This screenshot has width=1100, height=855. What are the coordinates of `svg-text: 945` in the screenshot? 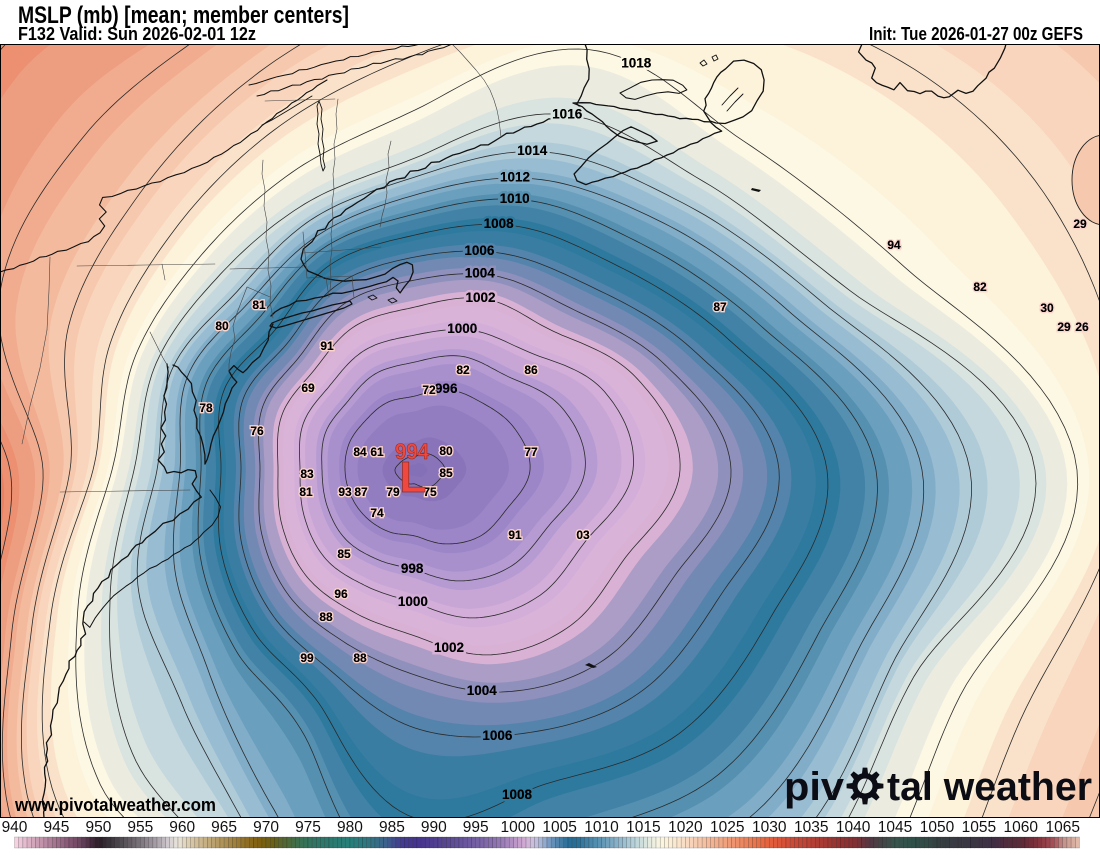 It's located at (56, 827).